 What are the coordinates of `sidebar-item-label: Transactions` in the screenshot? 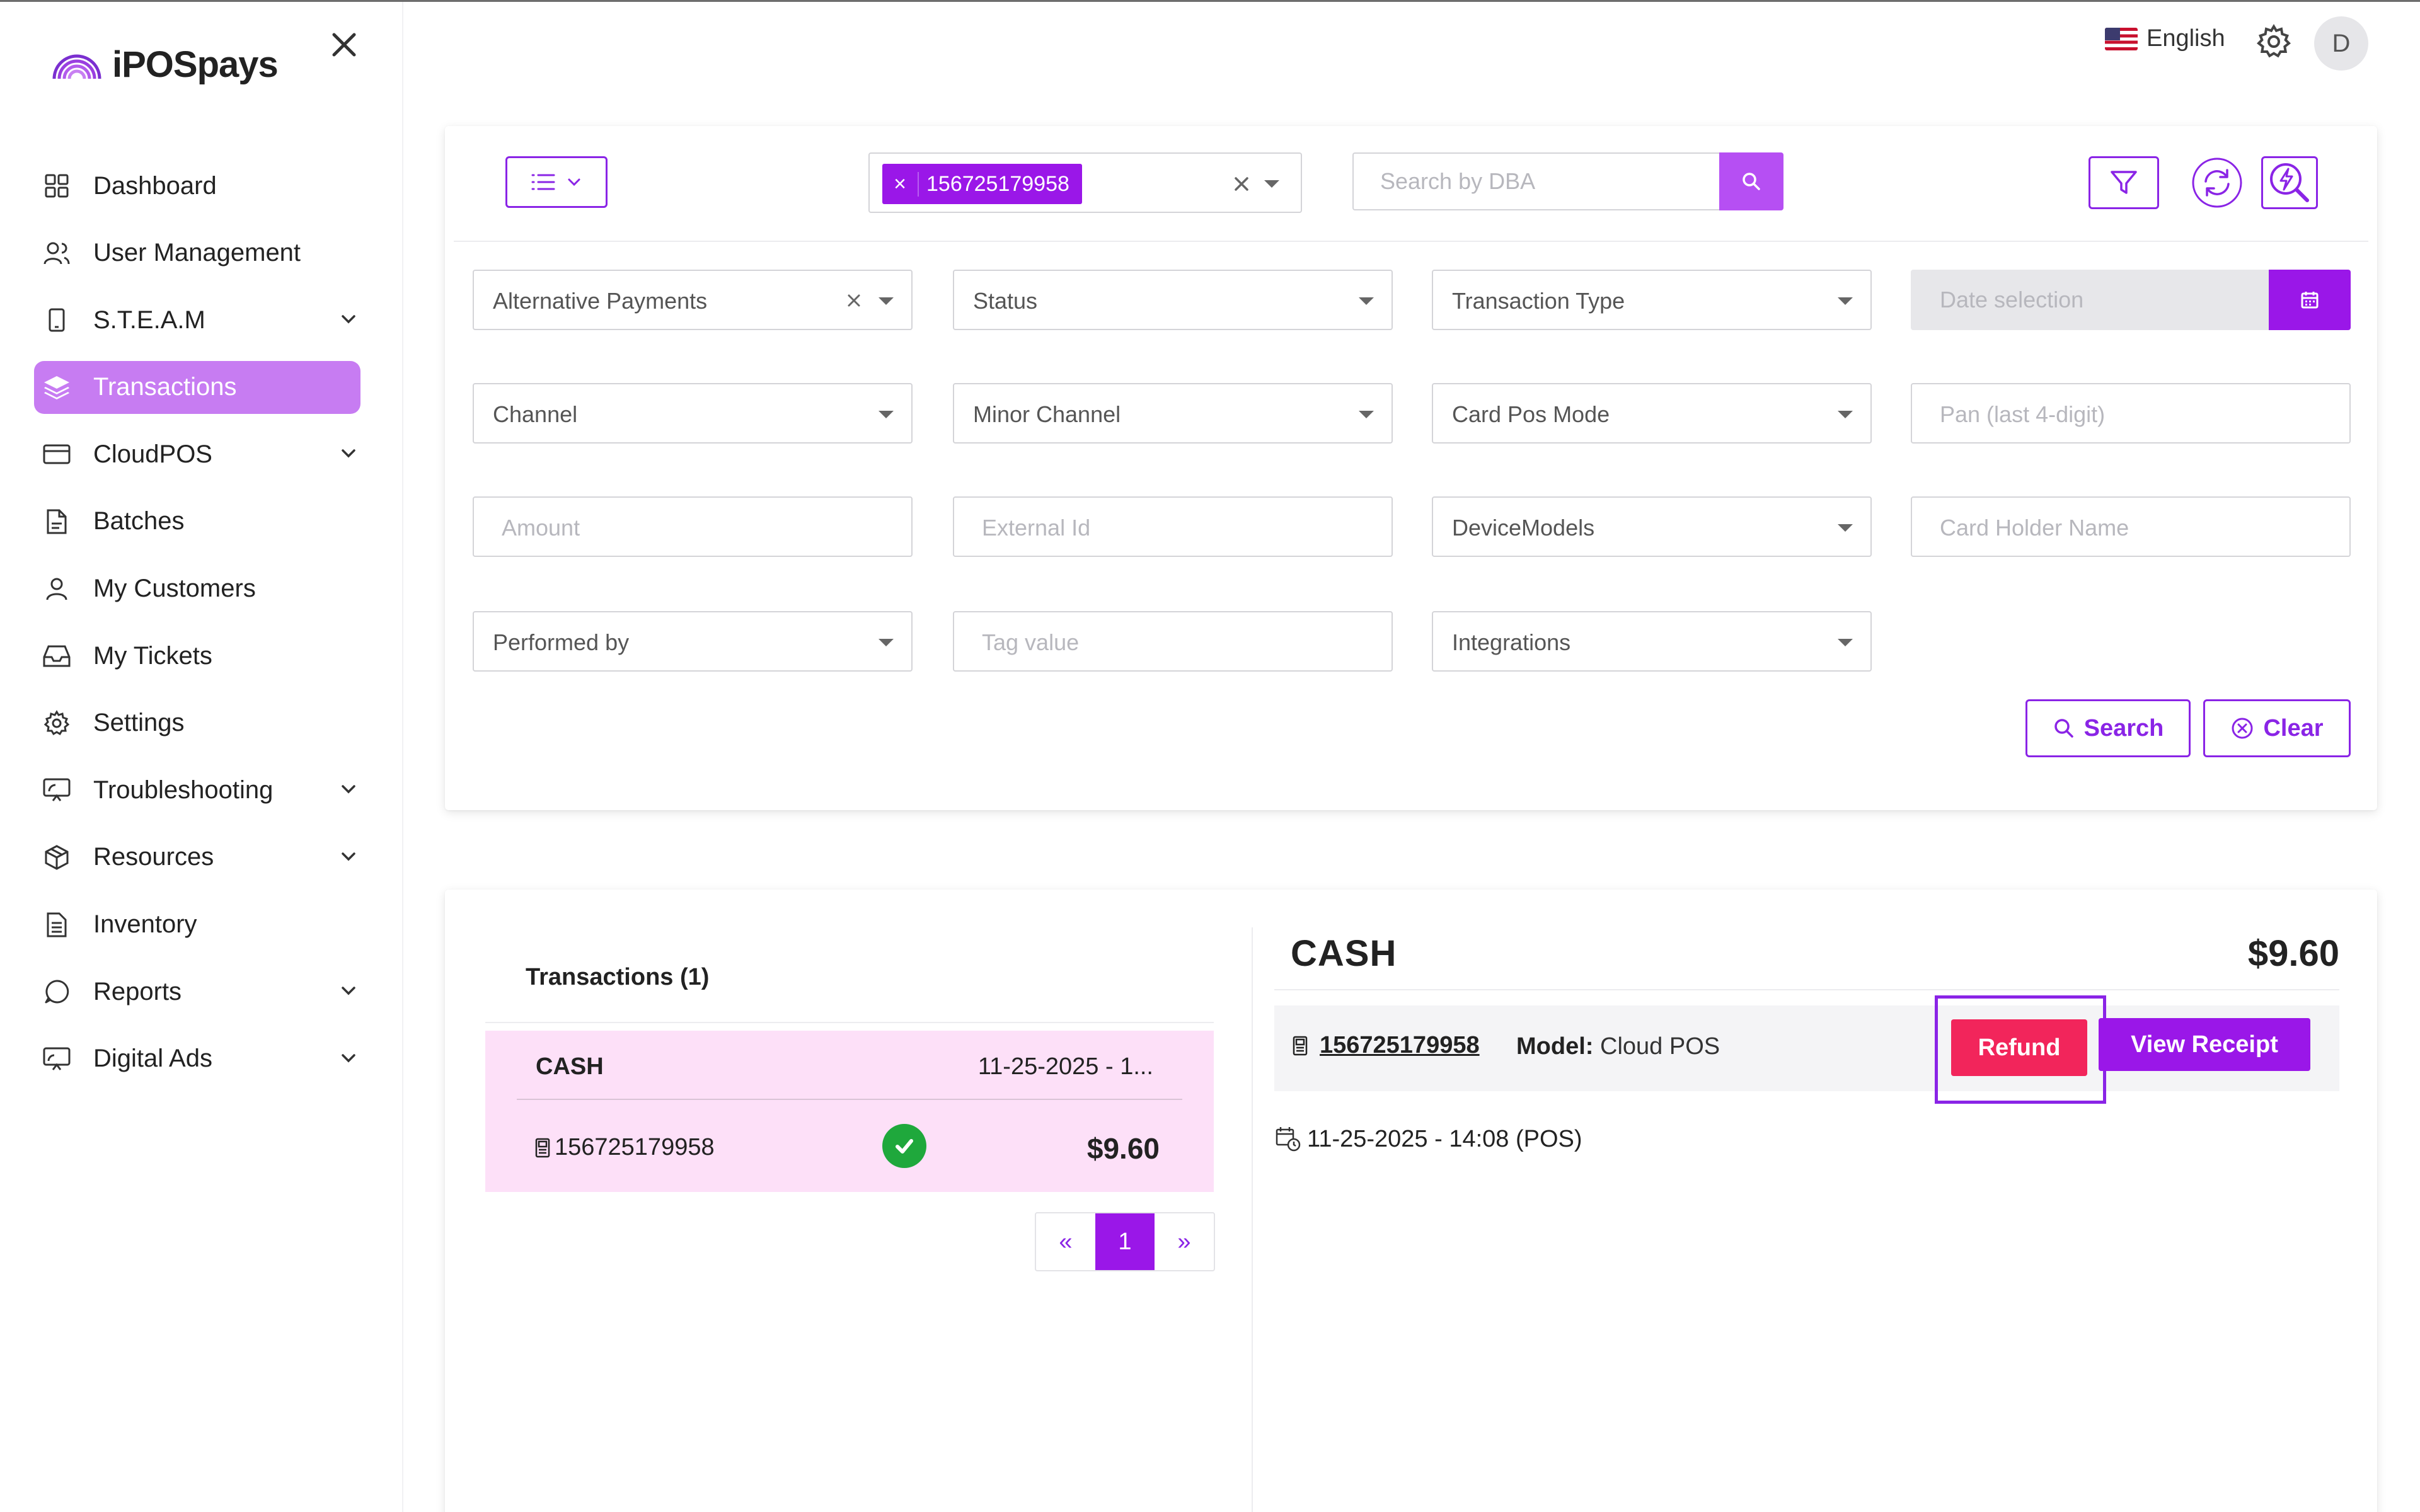 It's located at (165, 387).